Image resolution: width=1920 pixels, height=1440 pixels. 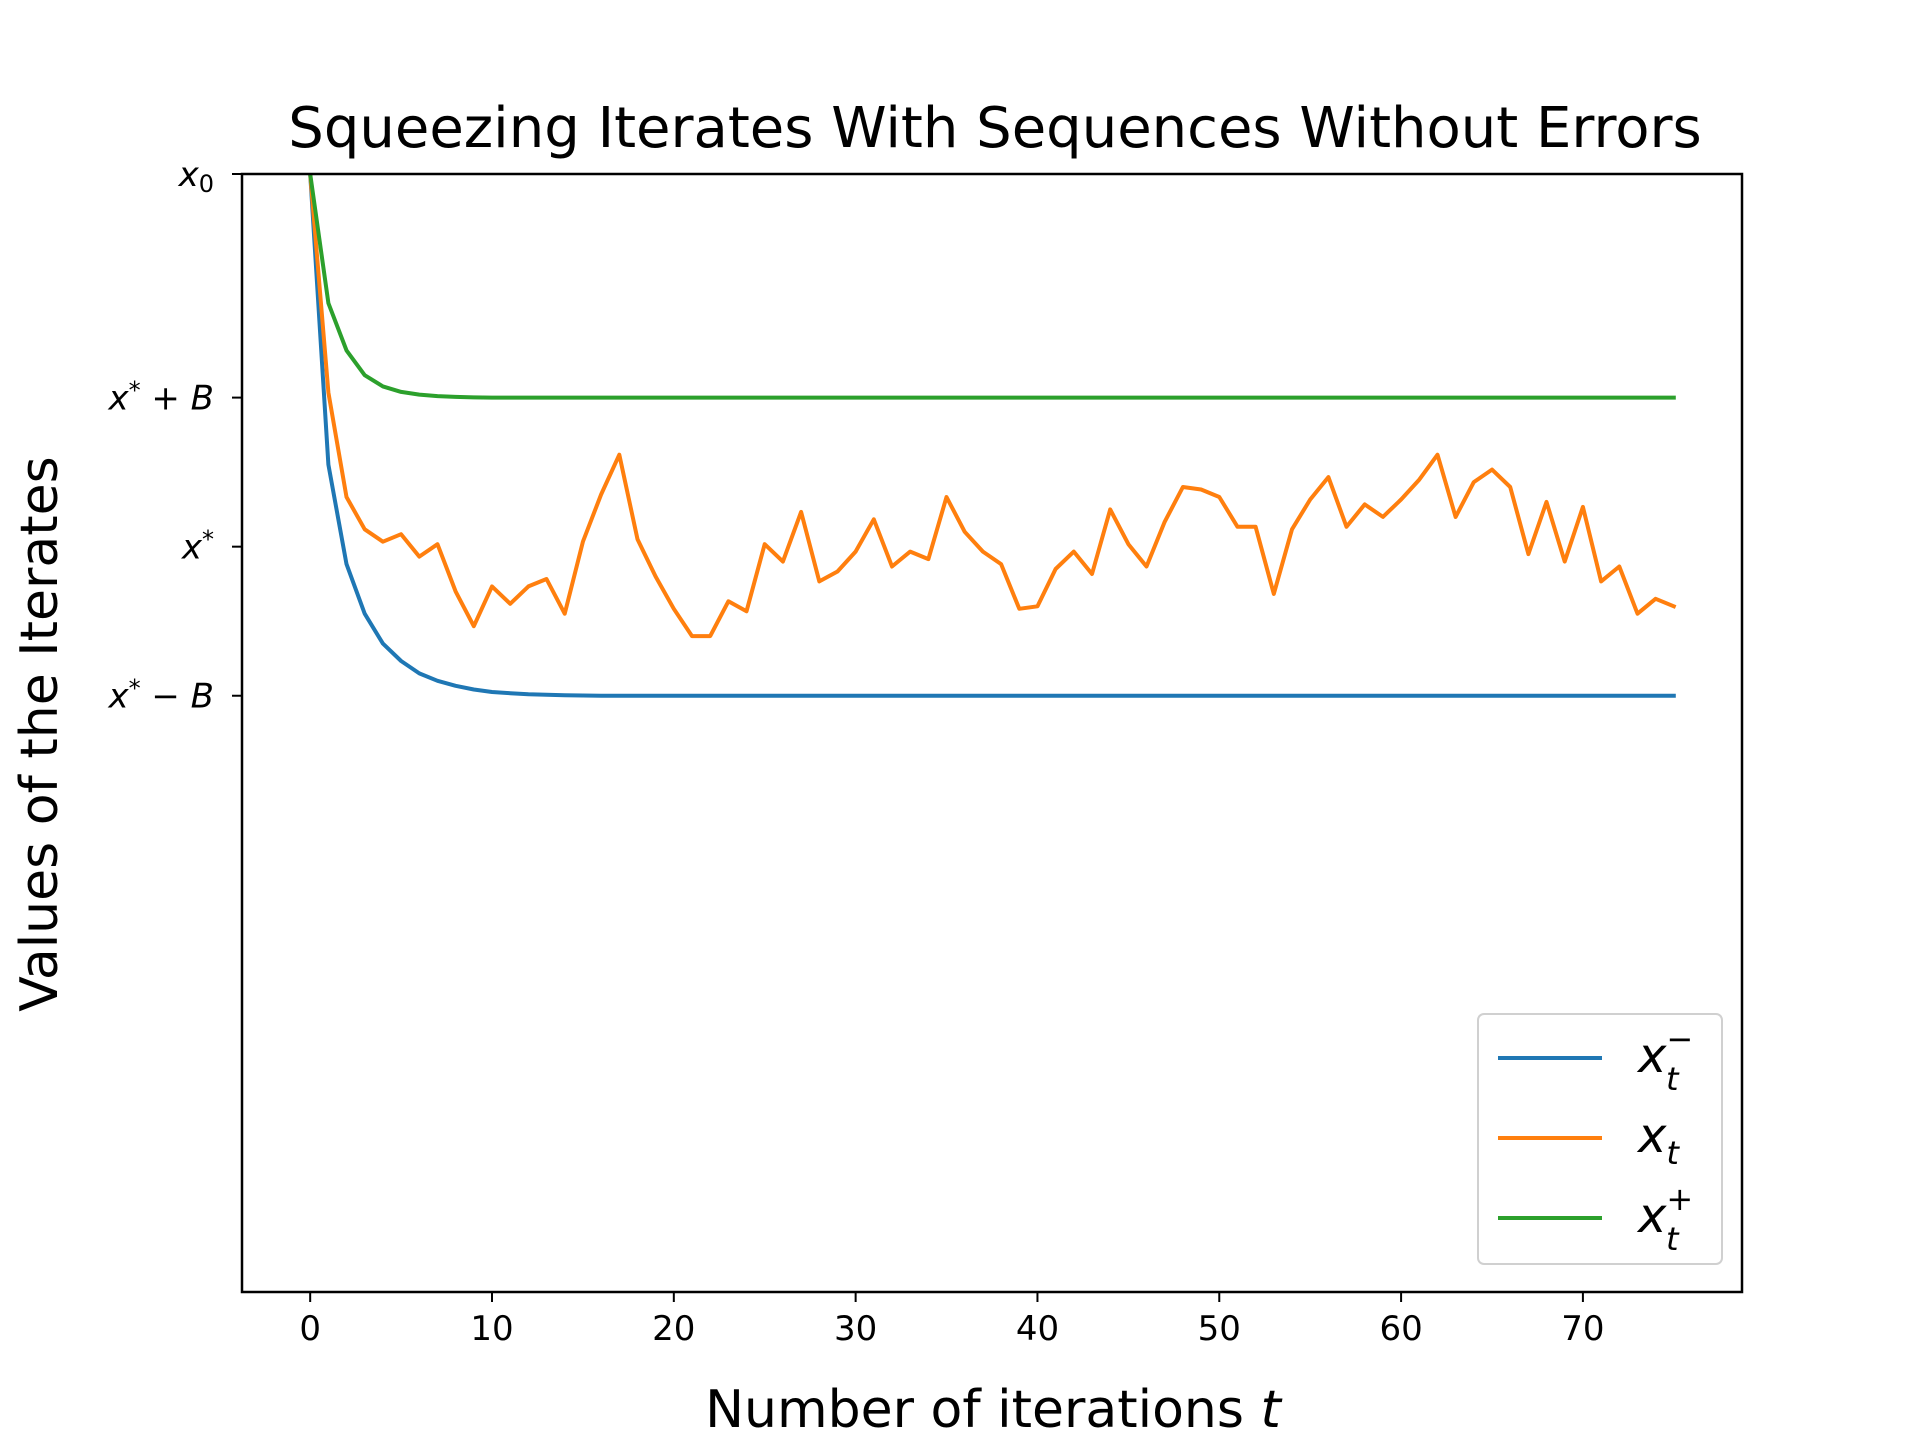 What do you see at coordinates (673, 1329) in the screenshot?
I see `x-tick-label: 20` at bounding box center [673, 1329].